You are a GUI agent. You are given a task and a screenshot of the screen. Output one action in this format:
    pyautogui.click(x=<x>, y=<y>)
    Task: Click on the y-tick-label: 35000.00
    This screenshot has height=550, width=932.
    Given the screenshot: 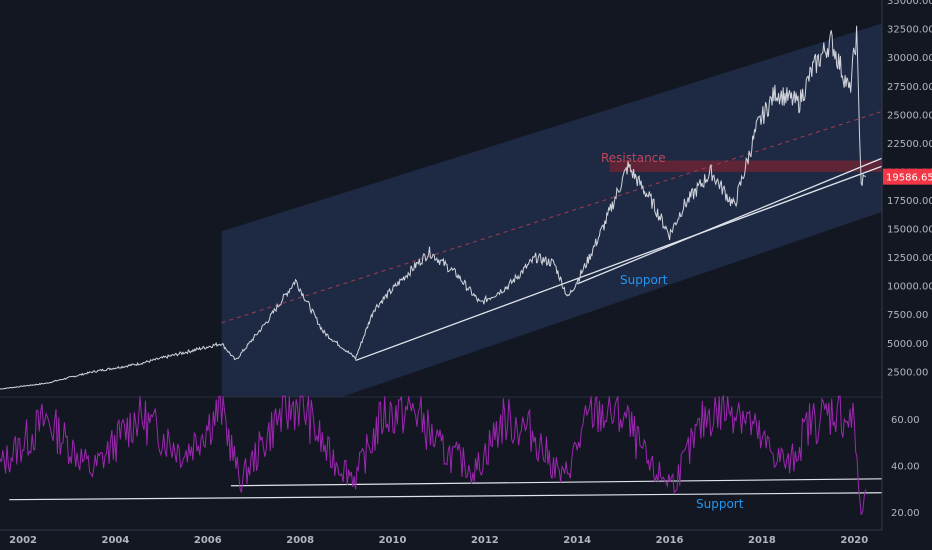 What is the action you would take?
    pyautogui.click(x=909, y=3)
    